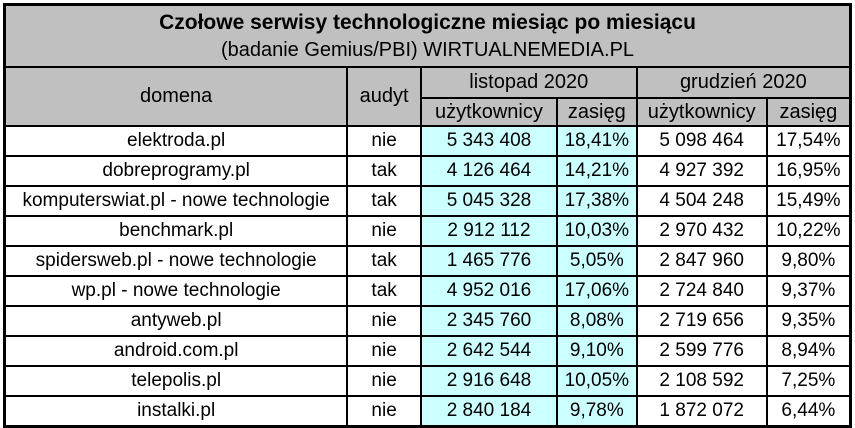  What do you see at coordinates (743, 82) in the screenshot?
I see `column-group-december: grudzień 2020` at bounding box center [743, 82].